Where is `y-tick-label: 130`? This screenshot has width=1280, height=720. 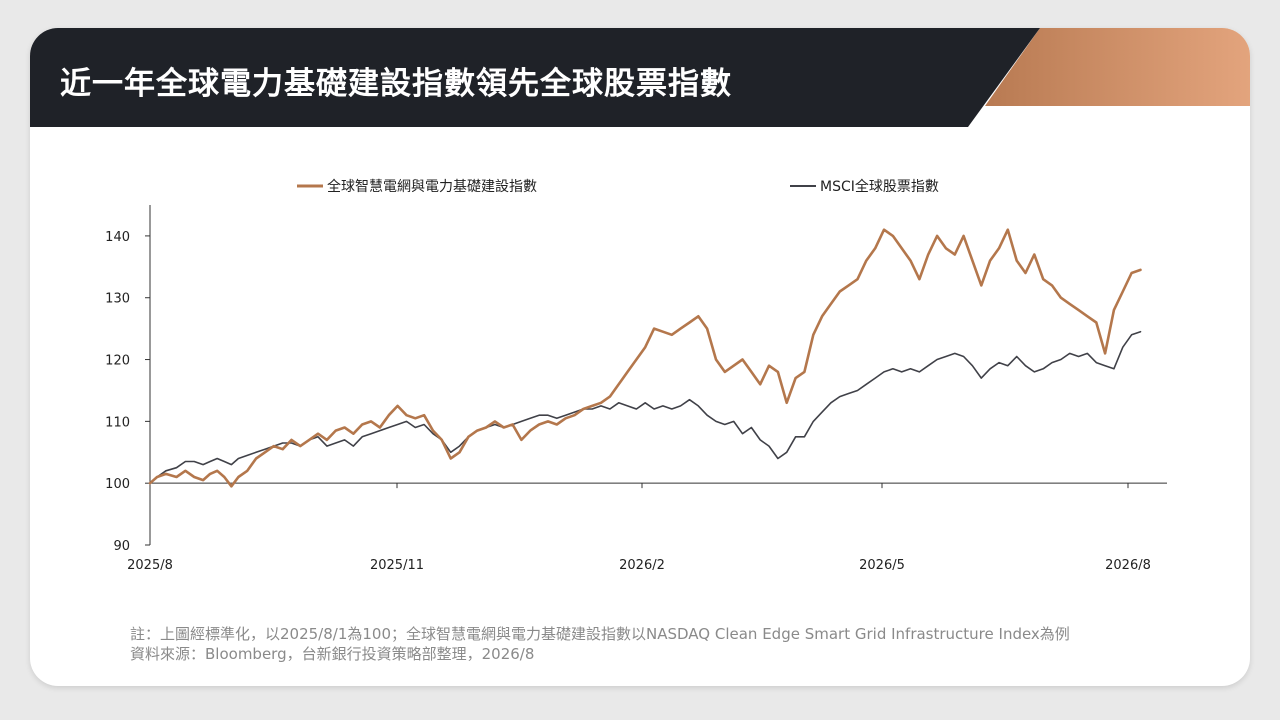 y-tick-label: 130 is located at coordinates (117, 299).